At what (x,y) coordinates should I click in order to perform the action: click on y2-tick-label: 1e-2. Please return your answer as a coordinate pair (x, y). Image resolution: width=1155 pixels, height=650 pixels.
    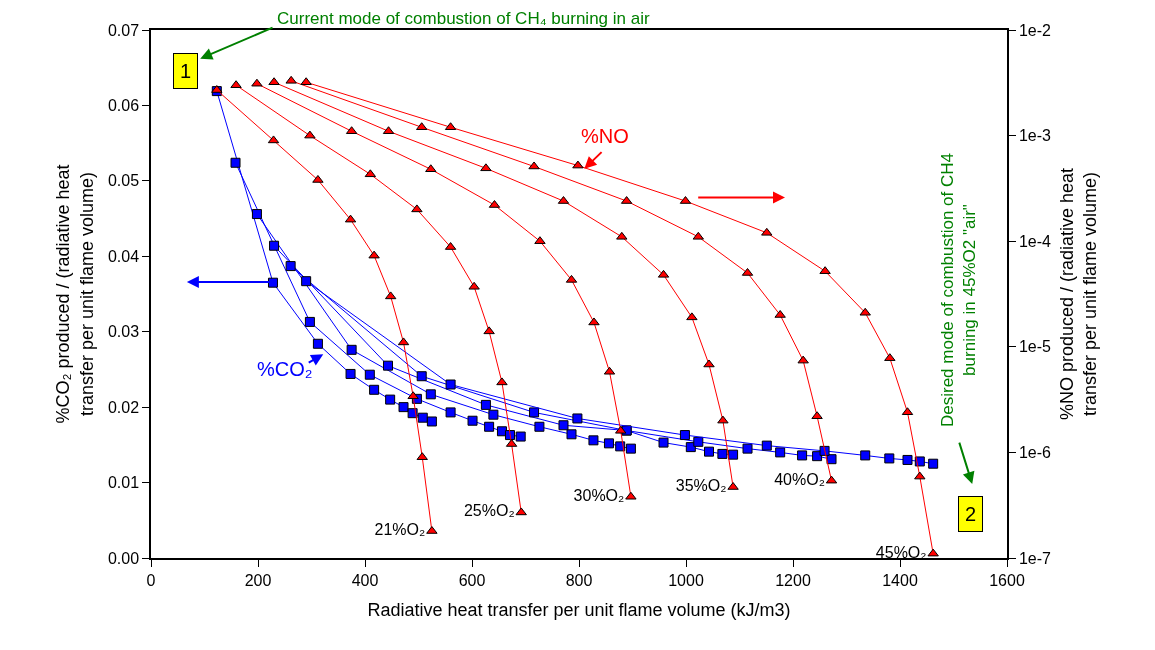
    Looking at the image, I should click on (1035, 30).